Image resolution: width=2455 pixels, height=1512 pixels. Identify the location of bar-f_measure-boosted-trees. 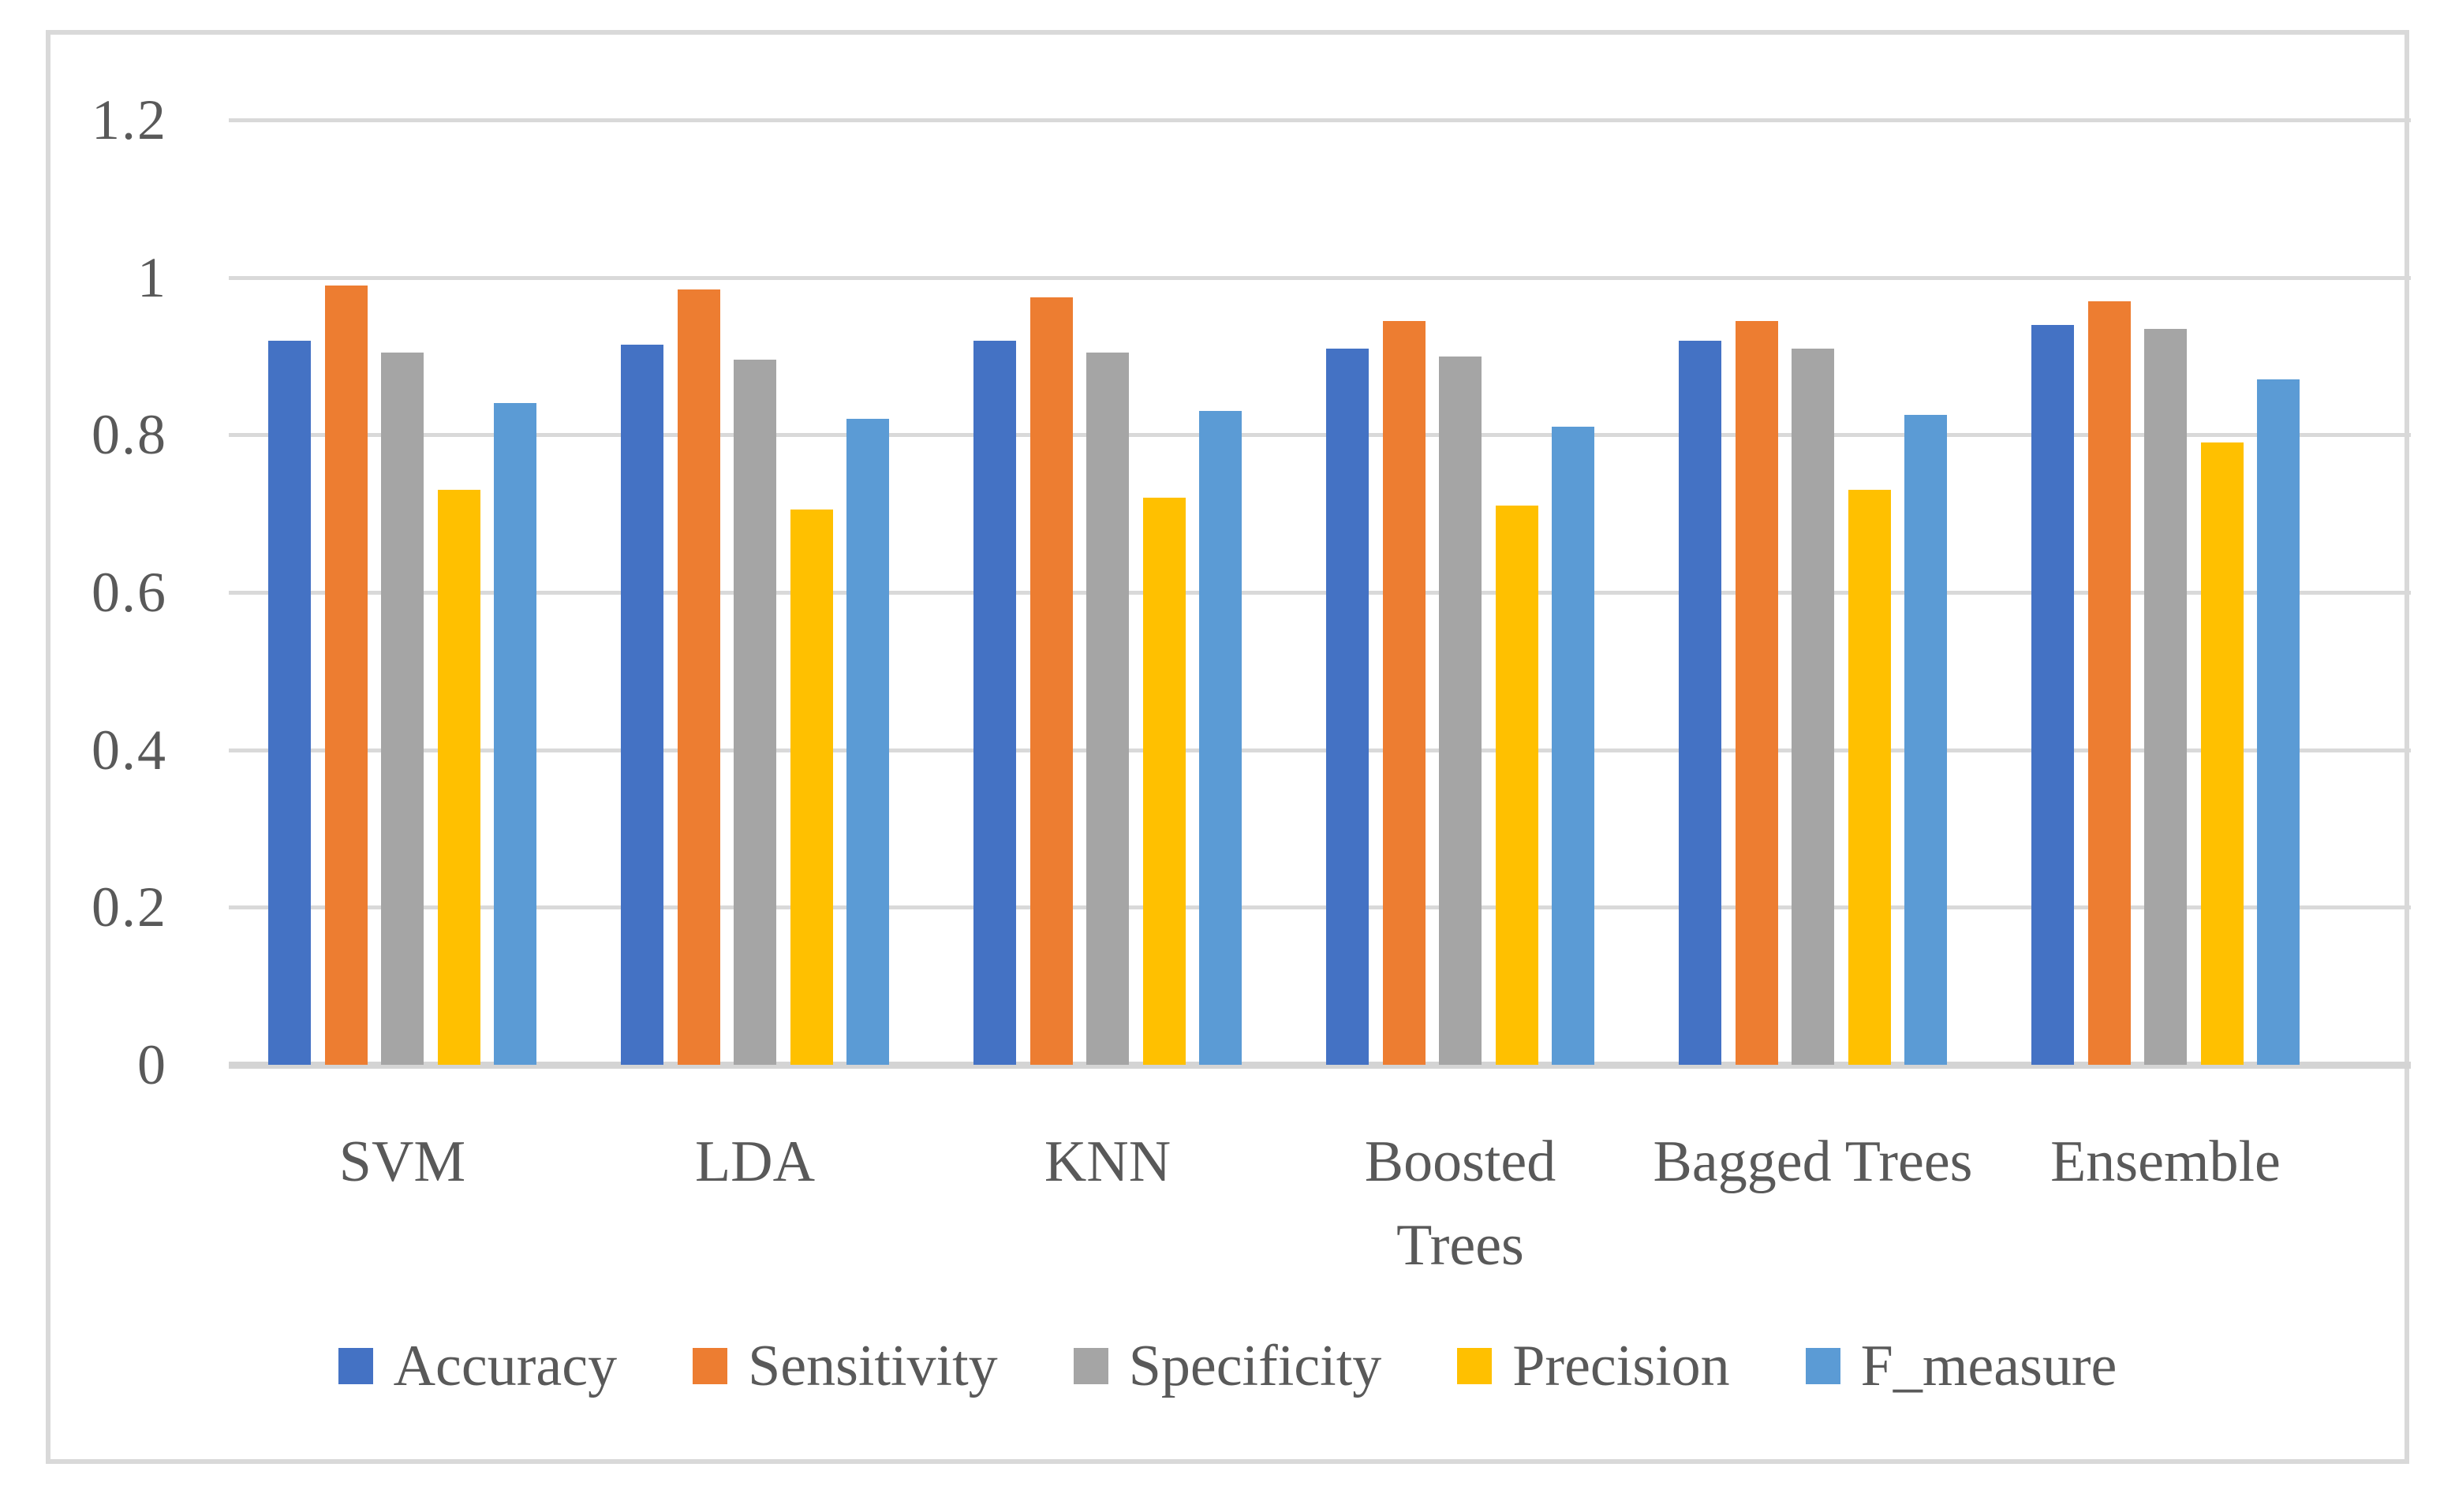
(1573, 746).